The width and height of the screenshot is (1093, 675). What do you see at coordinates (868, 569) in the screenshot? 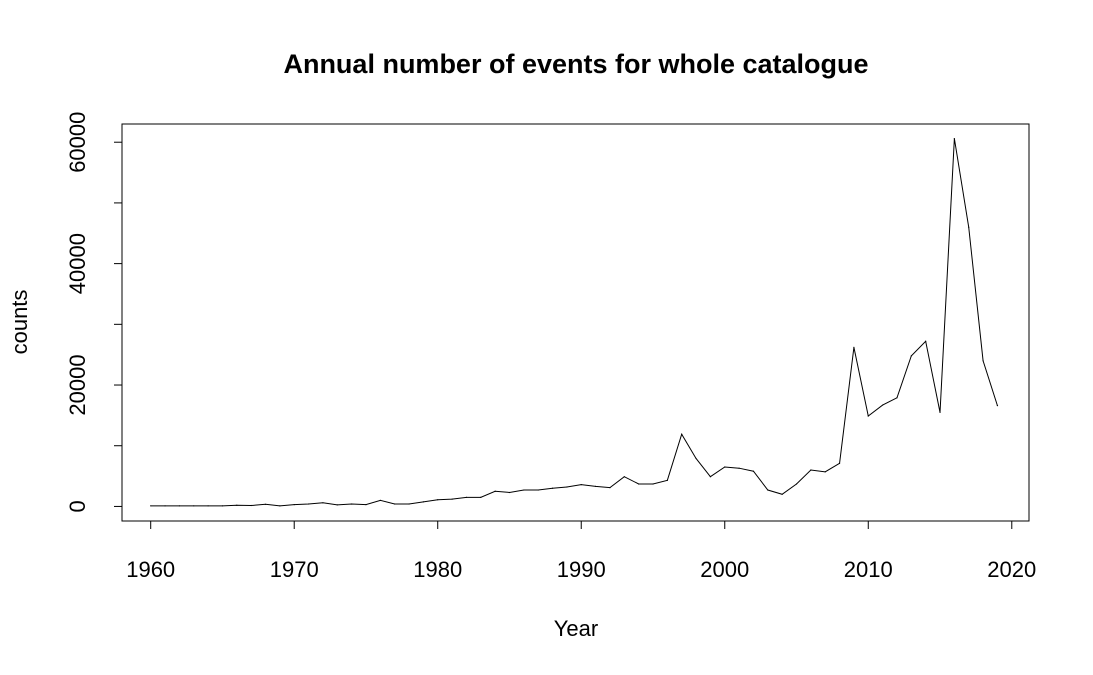
I see `x-tick-label: 2010` at bounding box center [868, 569].